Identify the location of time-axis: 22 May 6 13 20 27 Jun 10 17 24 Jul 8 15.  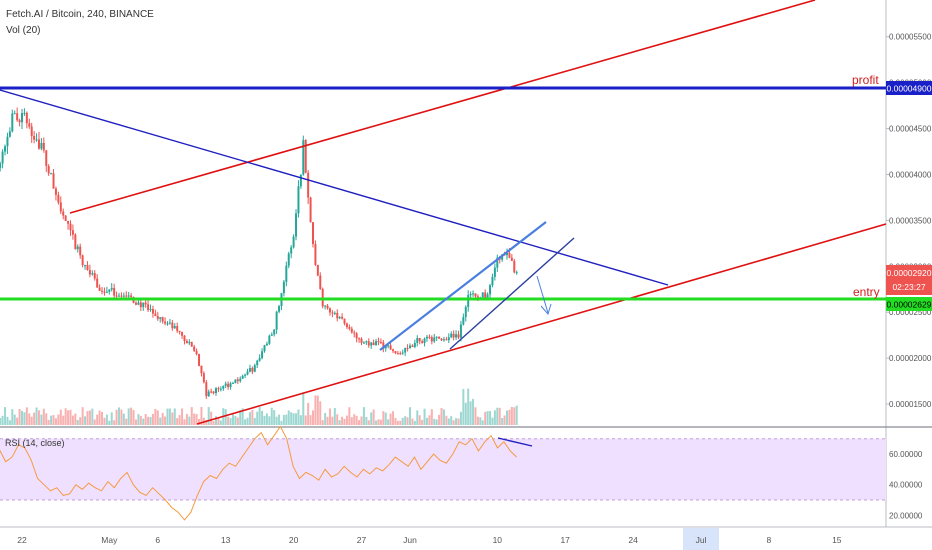
(429, 539).